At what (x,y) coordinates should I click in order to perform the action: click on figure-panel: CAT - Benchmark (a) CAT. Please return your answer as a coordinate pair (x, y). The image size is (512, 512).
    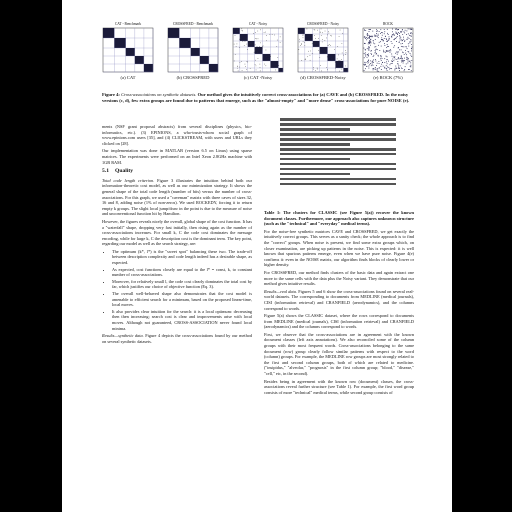
    Looking at the image, I should click on (128, 51).